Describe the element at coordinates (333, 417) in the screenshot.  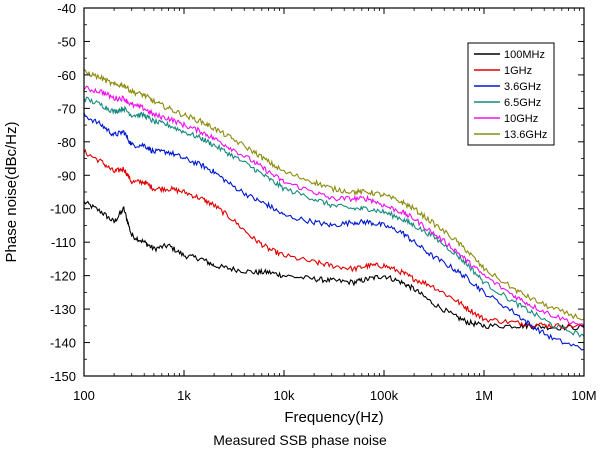
I see `x-axis-title: Frequency(Hz)` at that location.